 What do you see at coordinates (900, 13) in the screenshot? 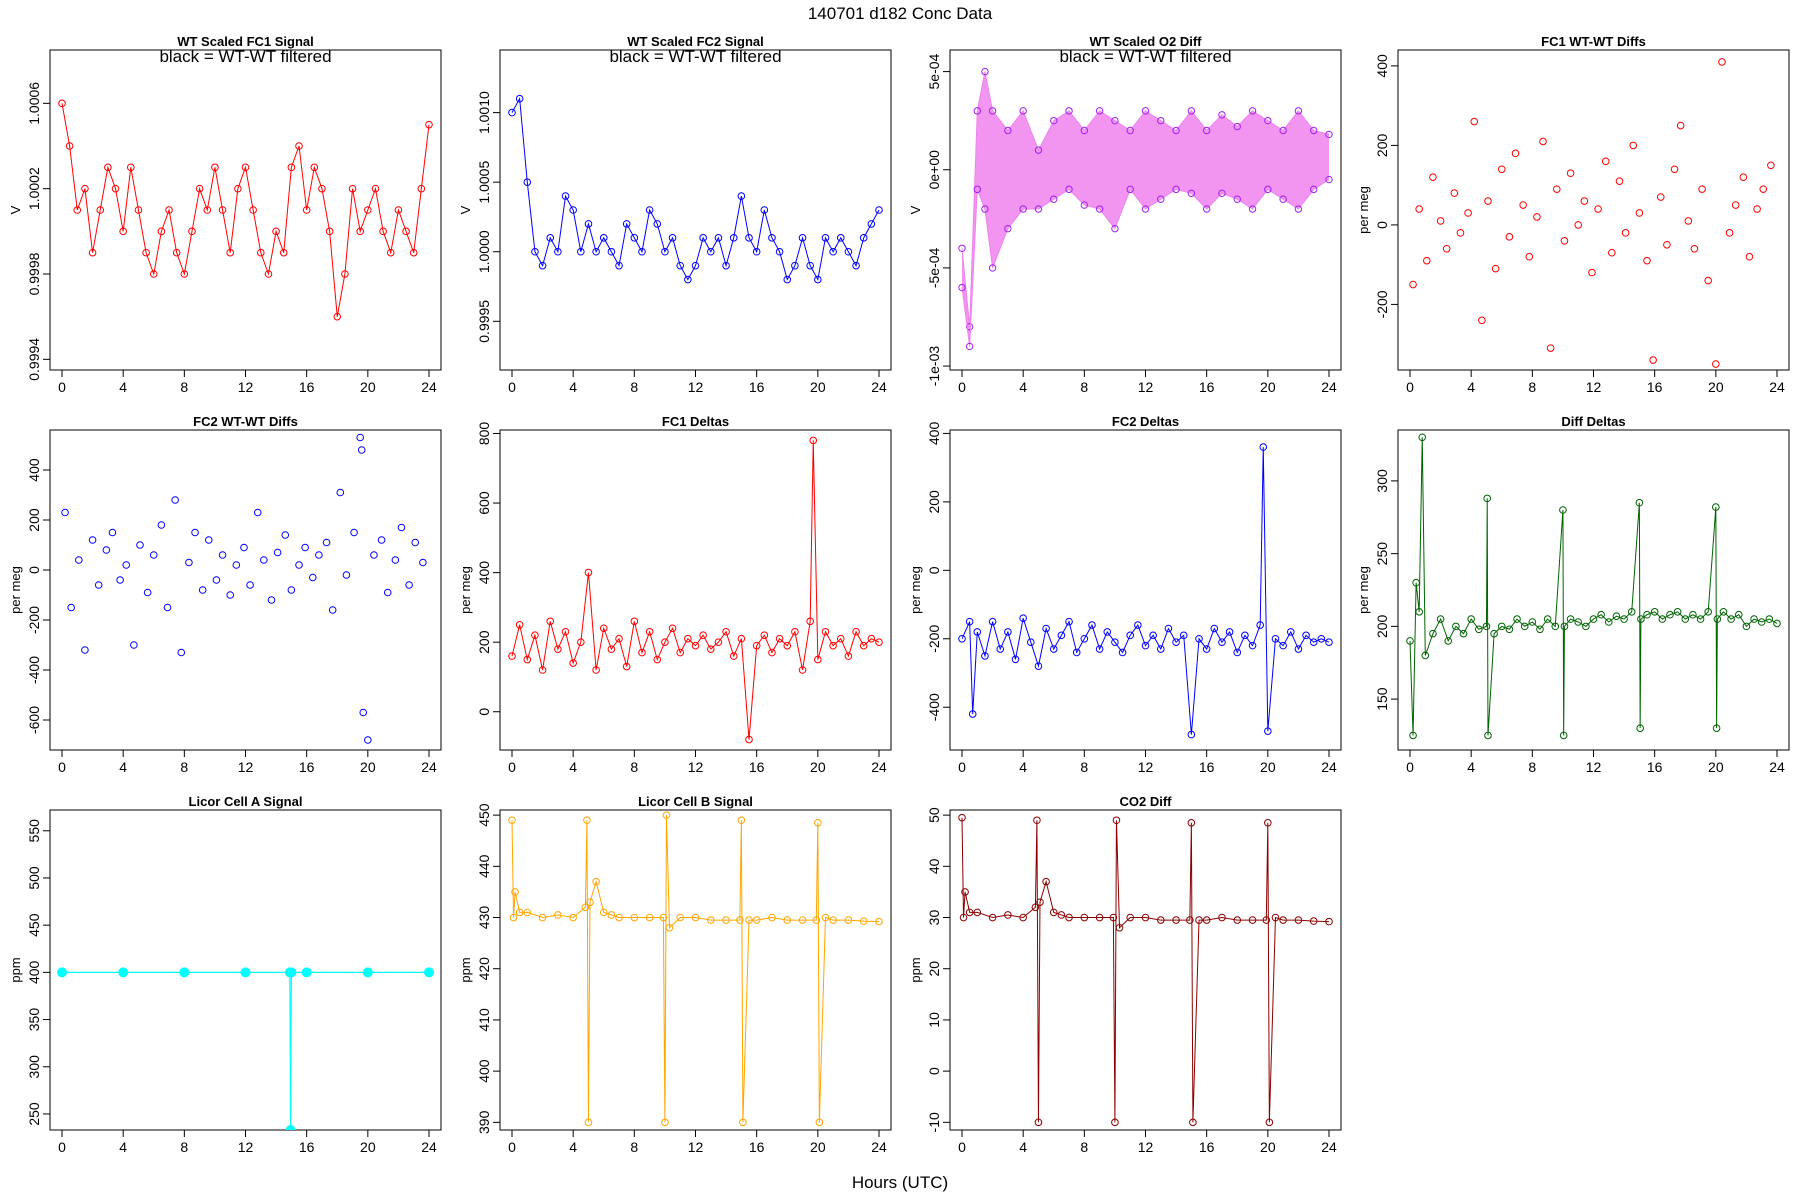
I see `figure-title: 140701 d182 Conc Data` at bounding box center [900, 13].